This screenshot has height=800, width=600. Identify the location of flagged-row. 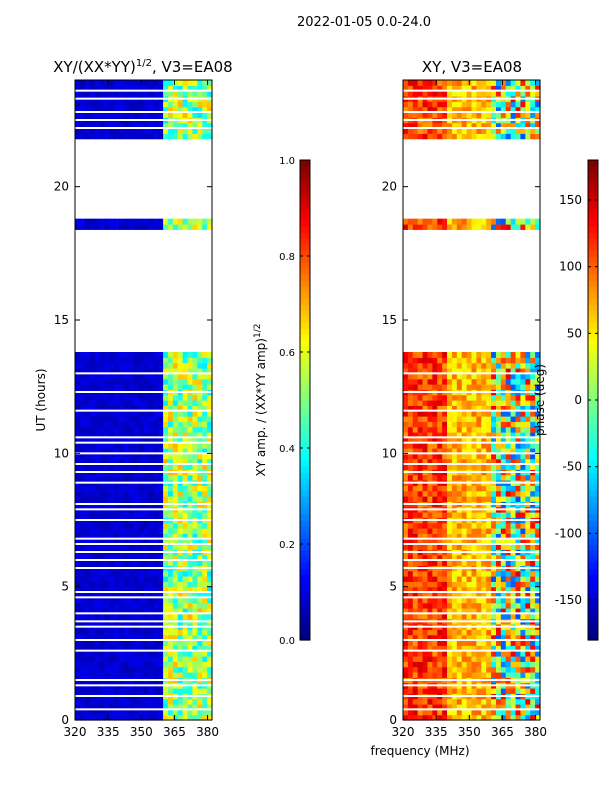
(471, 98).